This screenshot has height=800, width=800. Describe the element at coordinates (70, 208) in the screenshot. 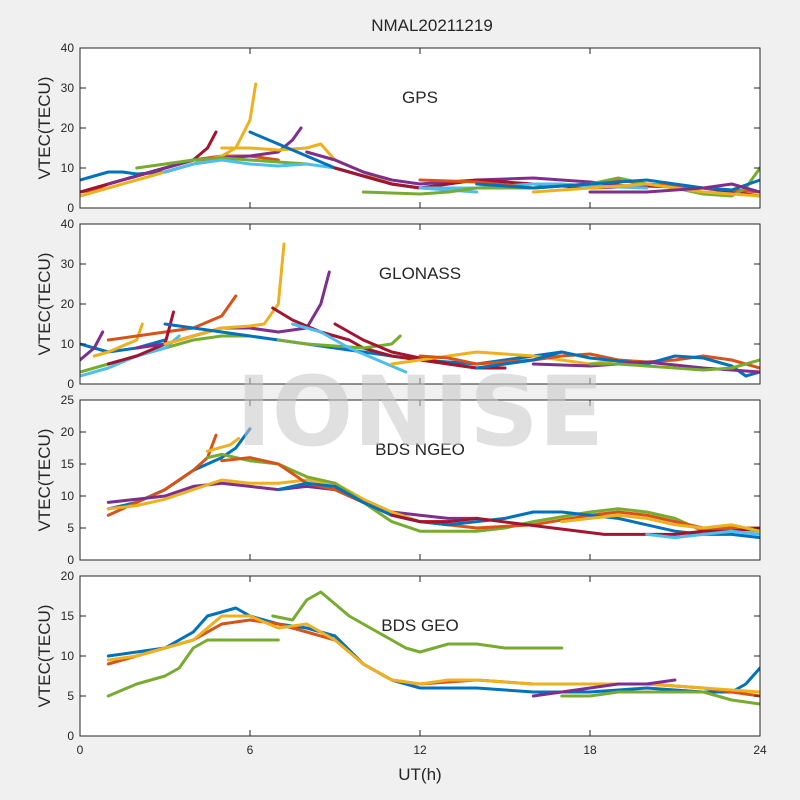

I see `y-tick-label-gps: 0` at that location.